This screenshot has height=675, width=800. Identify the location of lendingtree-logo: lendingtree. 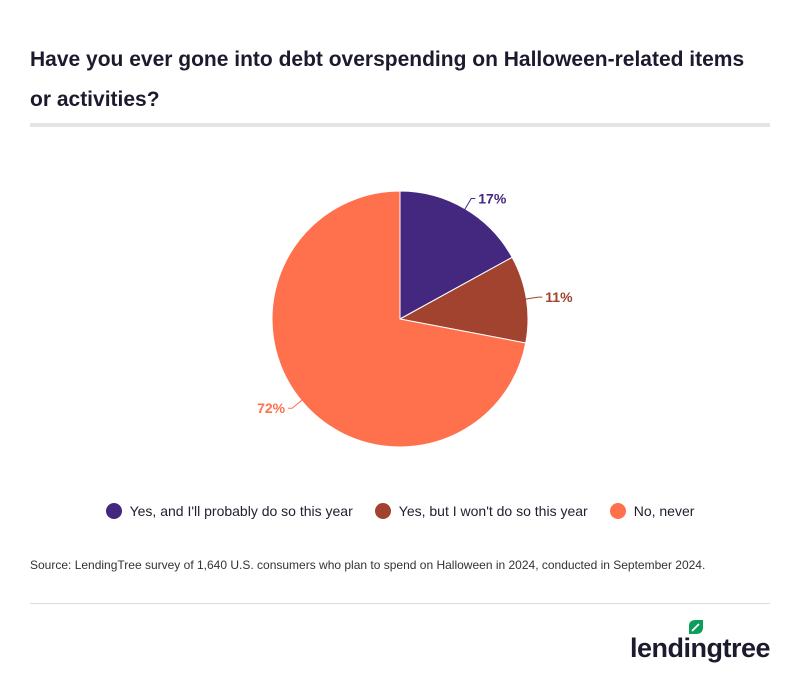
(700, 640).